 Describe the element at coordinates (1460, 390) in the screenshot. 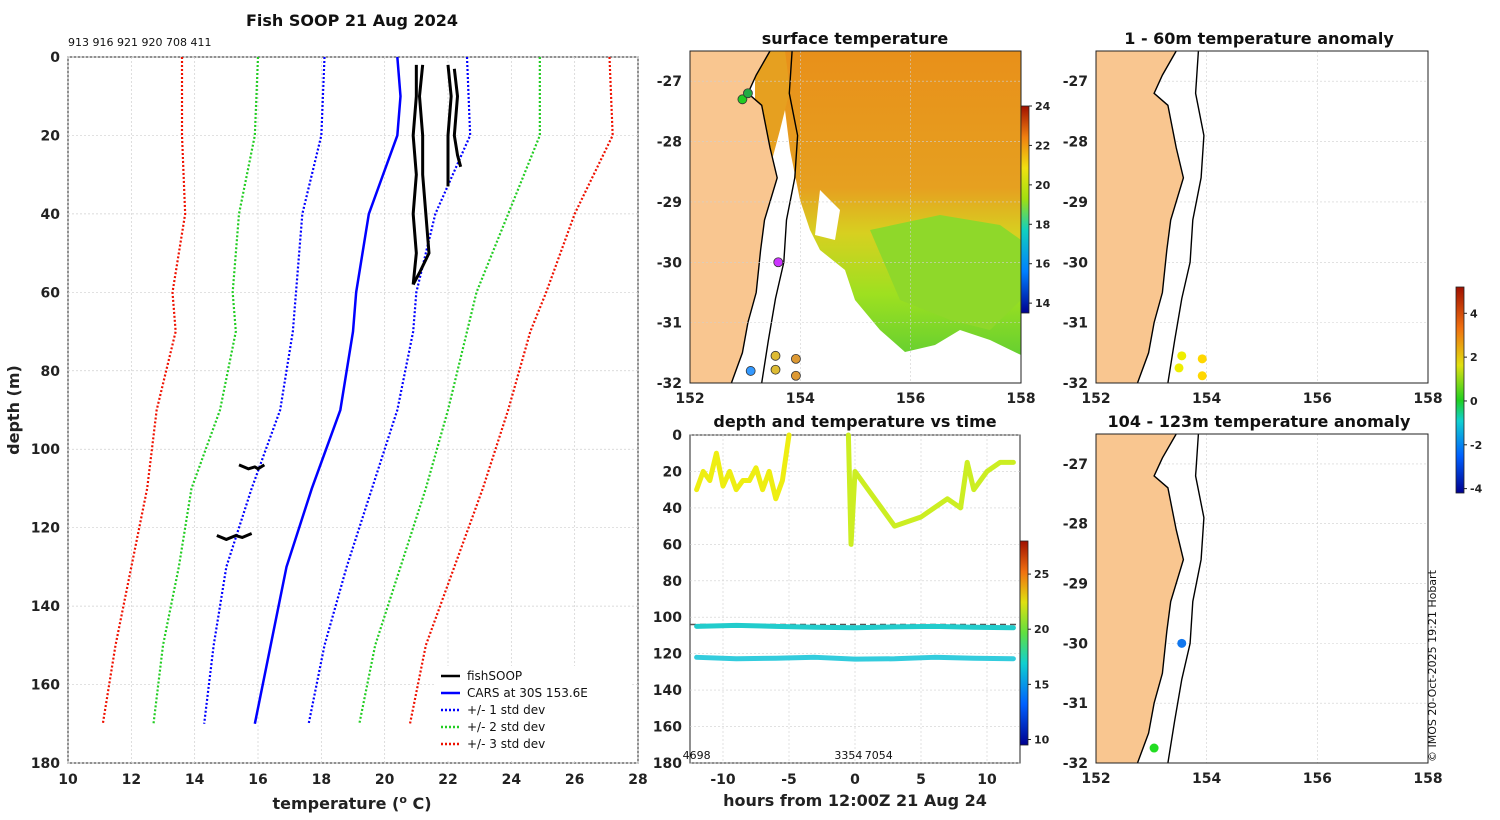

I see `anomaly-colorbar` at that location.